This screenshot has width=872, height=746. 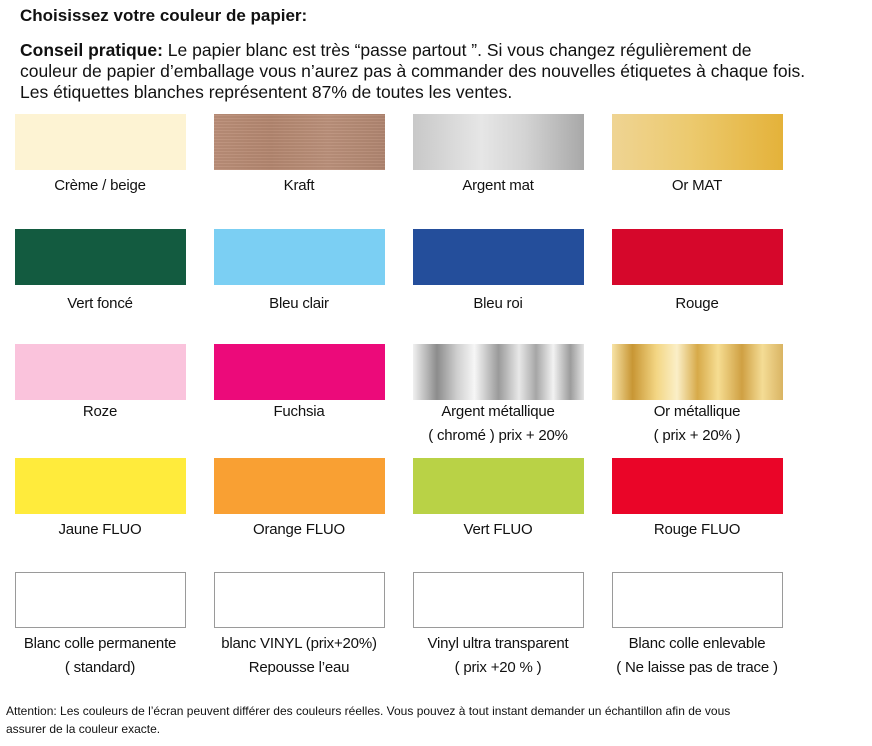 I want to click on swatch-jaune-fluo, so click(x=100, y=486).